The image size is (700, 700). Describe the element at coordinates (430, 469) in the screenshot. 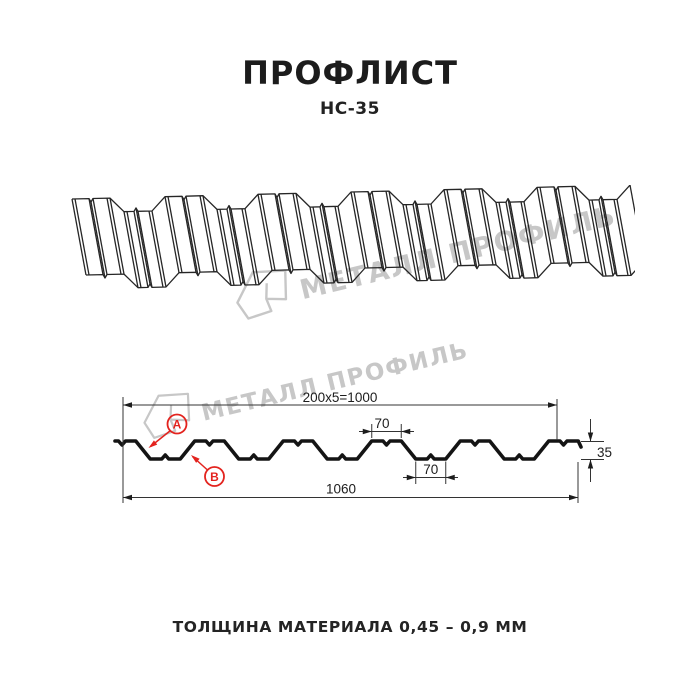

I see `dim-trough-width-label: 70` at that location.